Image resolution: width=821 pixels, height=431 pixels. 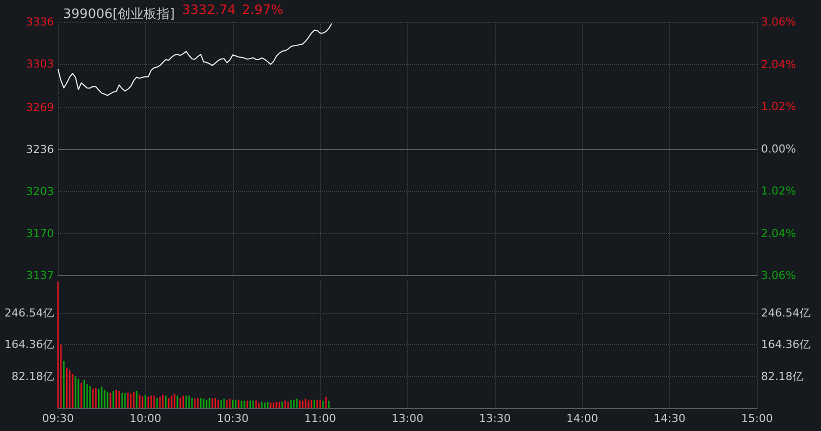 I want to click on text: 2.97%, so click(x=263, y=10).